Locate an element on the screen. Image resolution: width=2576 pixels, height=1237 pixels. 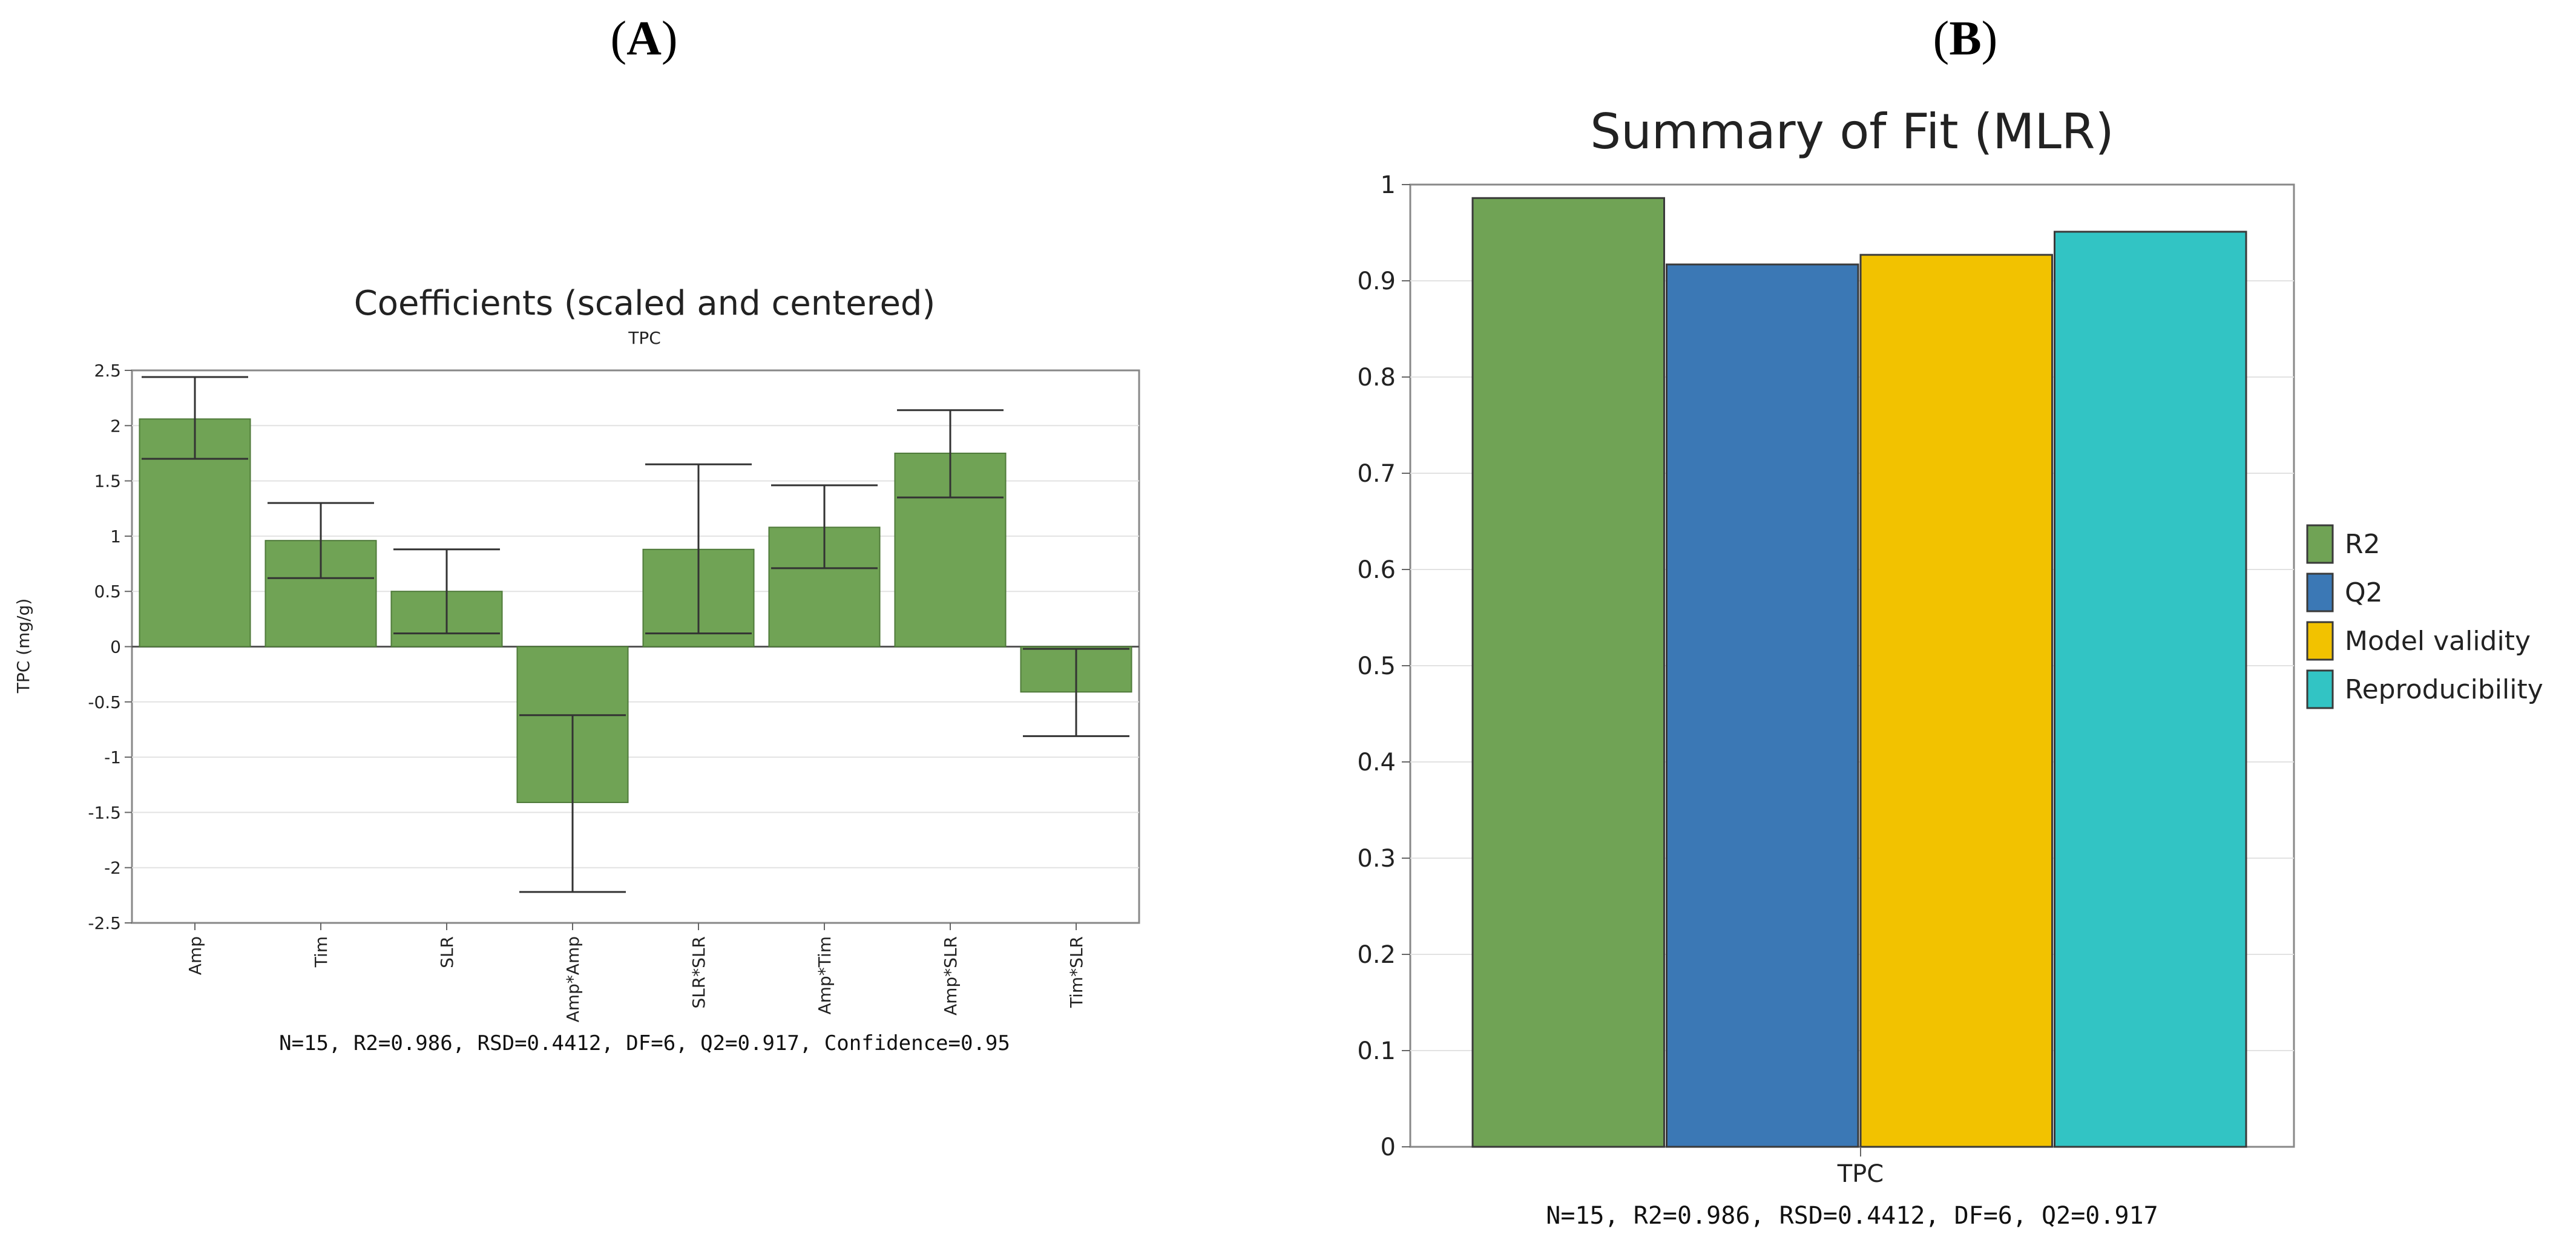
chart-b-y-tick-label: 0.8 is located at coordinates (1376, 378).